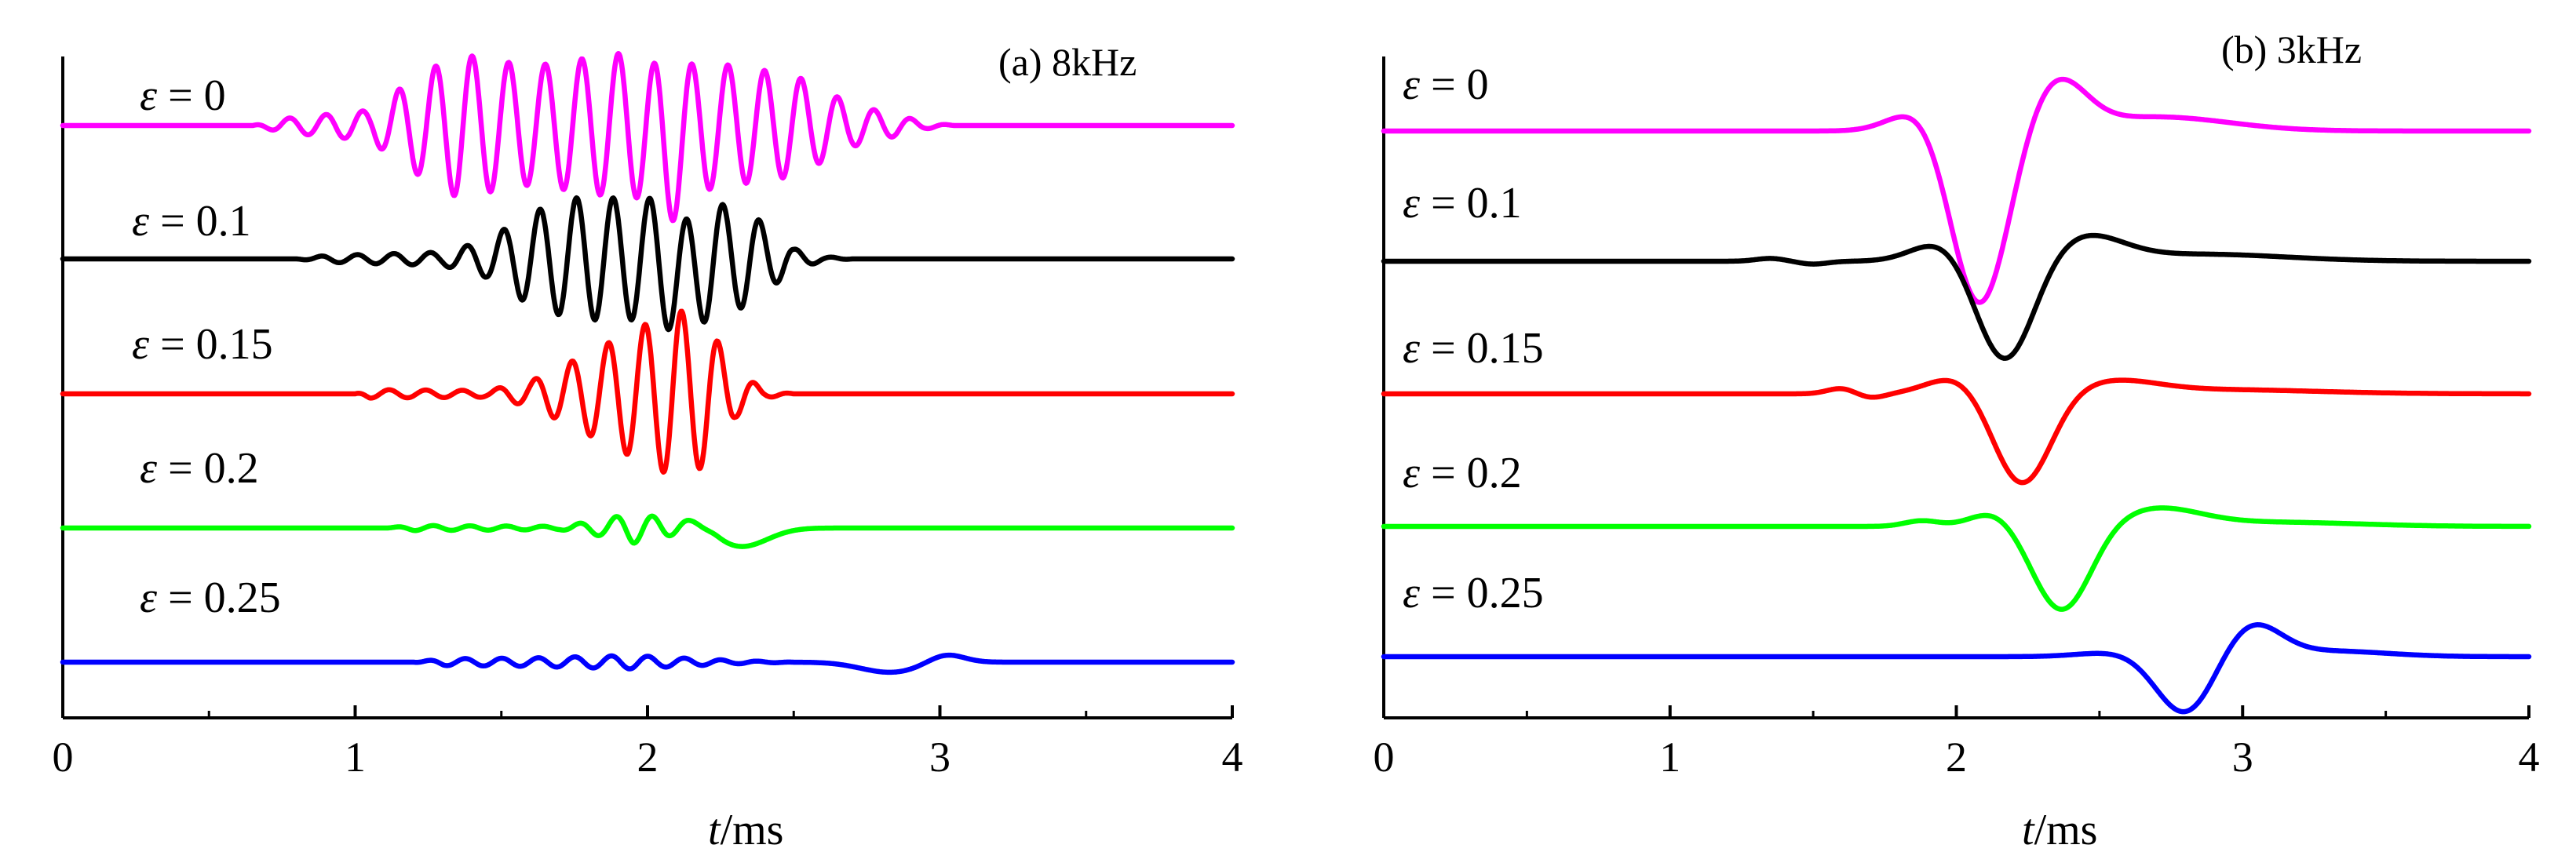  I want to click on panel-a-xlabel-unit: /ms, so click(752, 830).